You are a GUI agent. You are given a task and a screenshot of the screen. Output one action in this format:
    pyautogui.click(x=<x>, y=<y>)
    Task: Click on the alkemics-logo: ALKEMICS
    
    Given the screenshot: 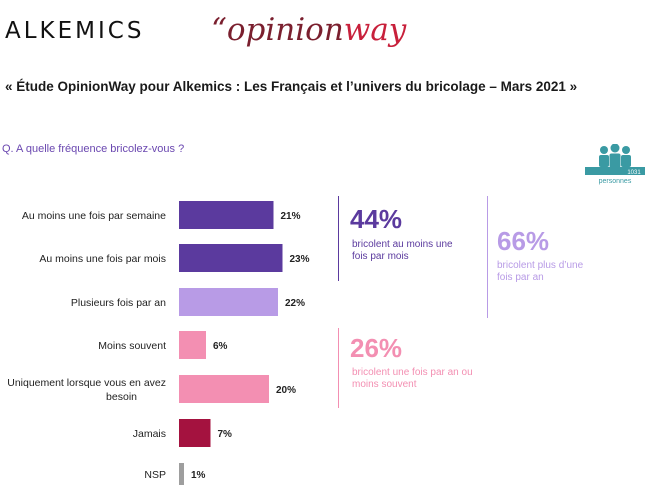 What is the action you would take?
    pyautogui.click(x=75, y=31)
    